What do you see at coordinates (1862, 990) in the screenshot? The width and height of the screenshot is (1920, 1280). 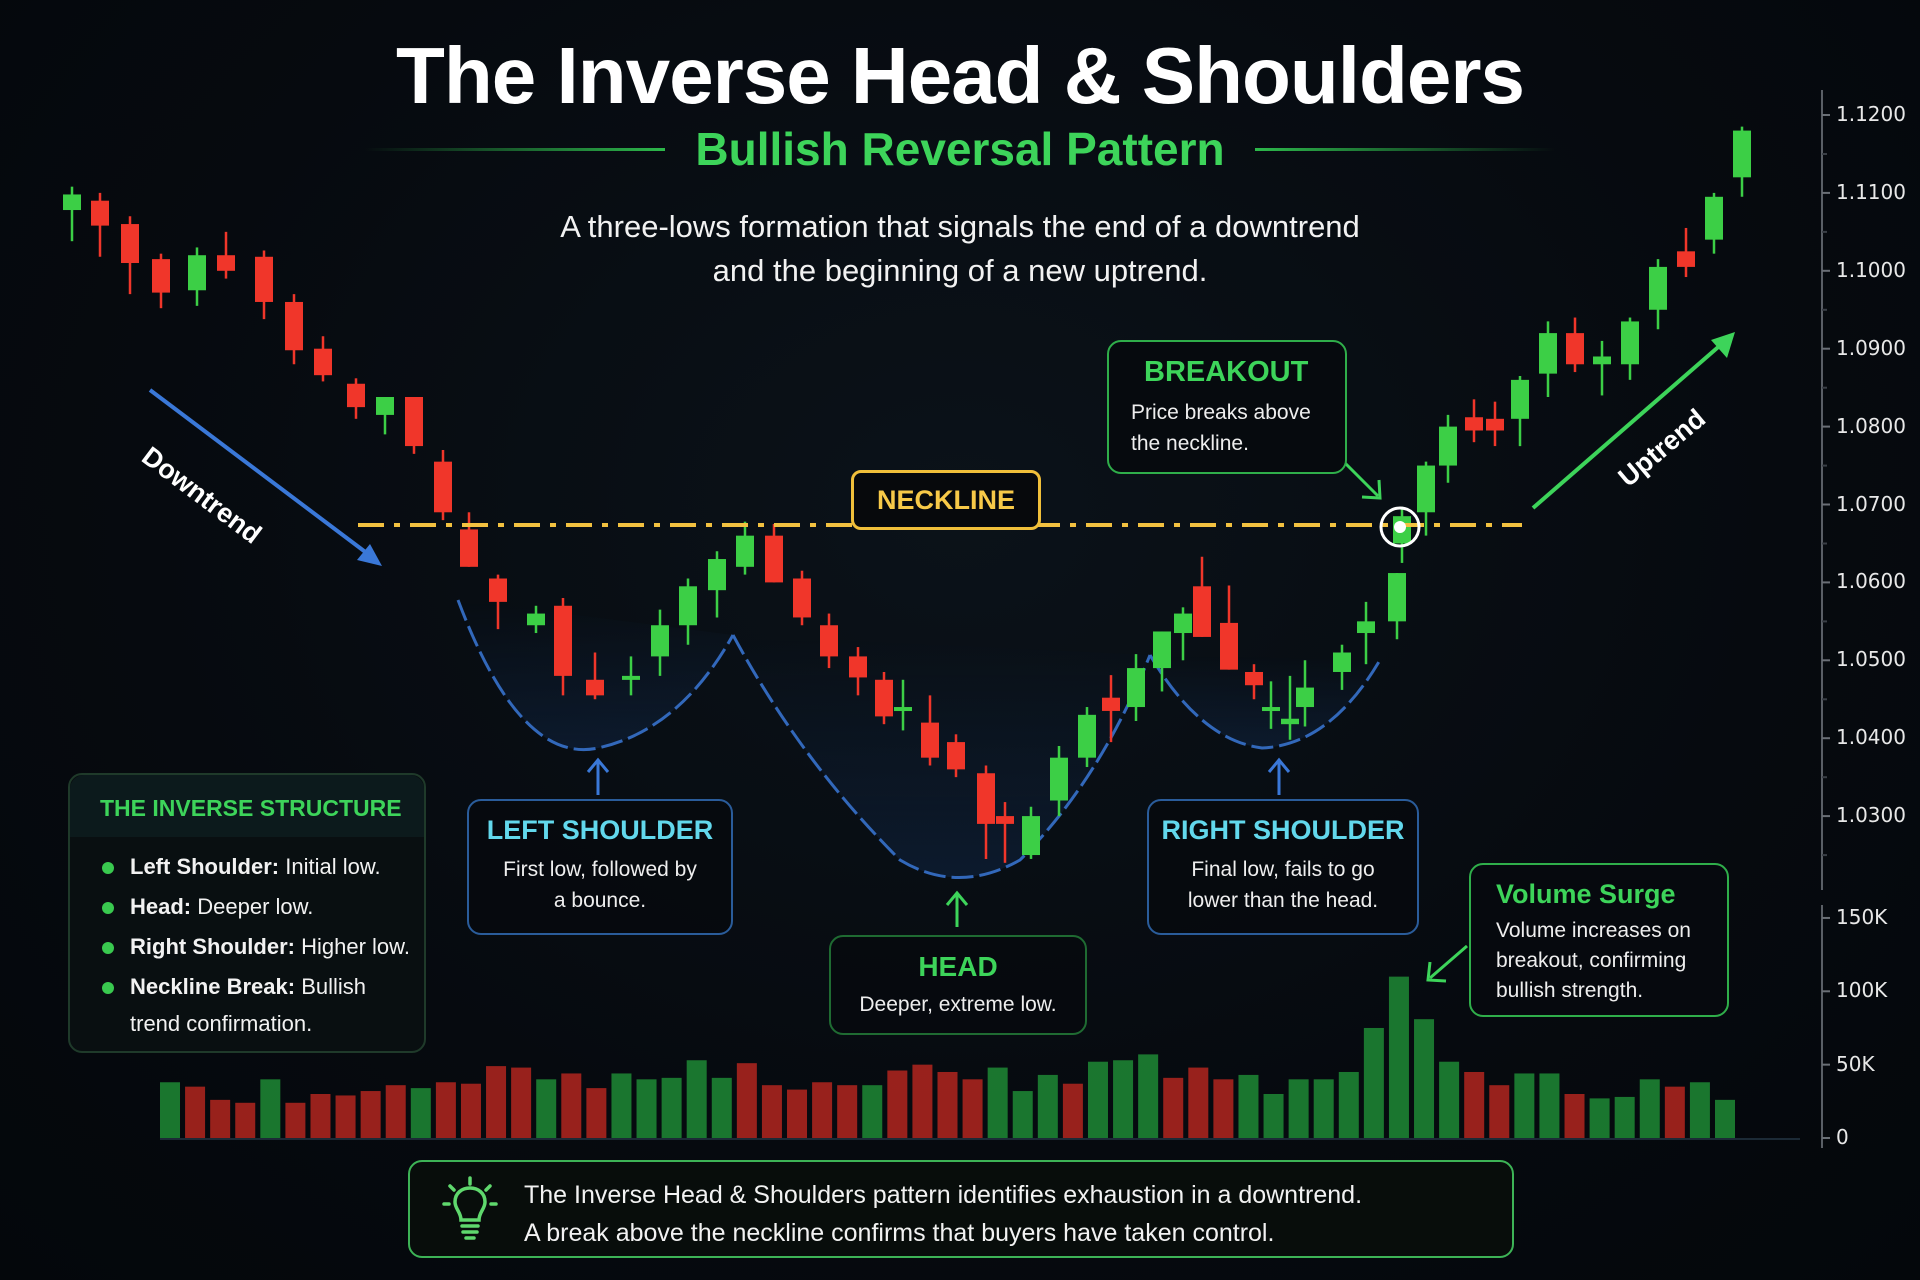 I see `volume-tick-label: 100K` at bounding box center [1862, 990].